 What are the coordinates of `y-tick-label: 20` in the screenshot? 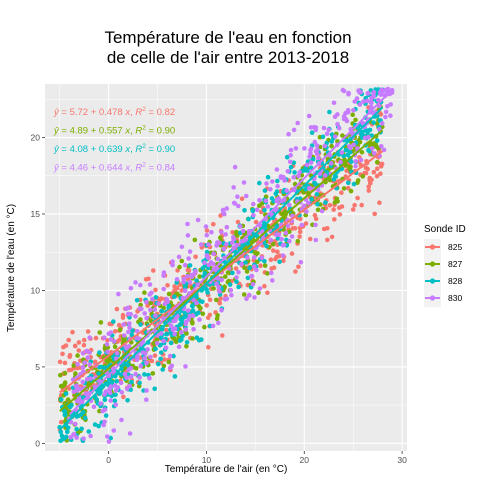 It's located at (36, 138).